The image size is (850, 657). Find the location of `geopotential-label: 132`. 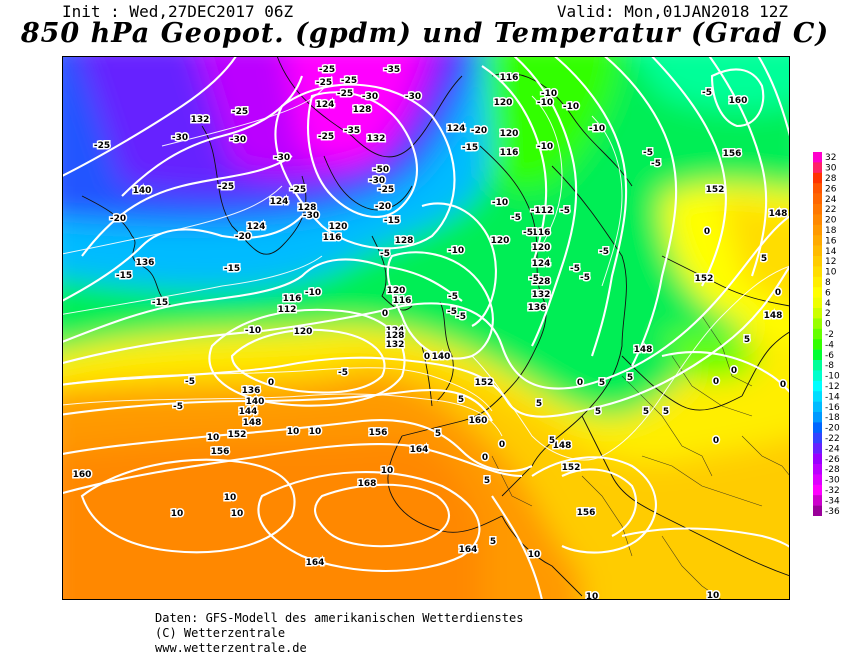

geopotential-label: 132 is located at coordinates (395, 345).